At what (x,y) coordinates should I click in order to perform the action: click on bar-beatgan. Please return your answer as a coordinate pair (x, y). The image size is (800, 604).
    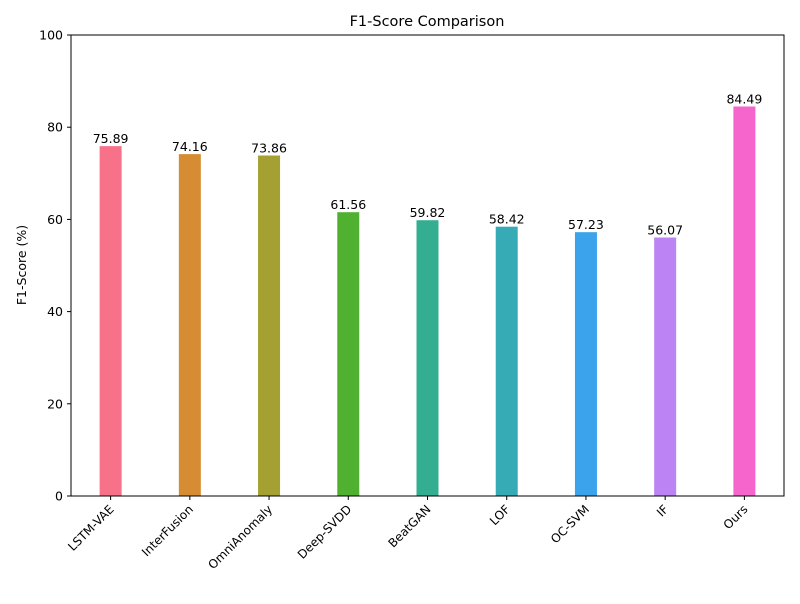
    Looking at the image, I should click on (427, 358).